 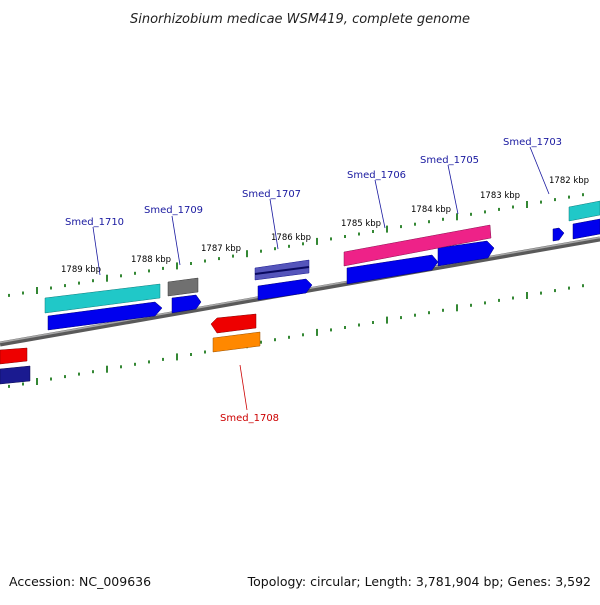 What do you see at coordinates (449, 160) in the screenshot?
I see `gene-label-smed-1705: Smed_1705` at bounding box center [449, 160].